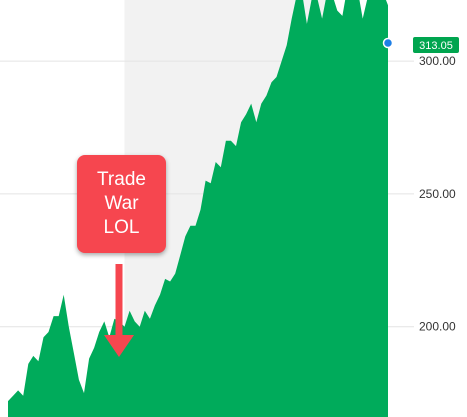  Describe the element at coordinates (121, 227) in the screenshot. I see `annotation-line-3: LOL` at that location.